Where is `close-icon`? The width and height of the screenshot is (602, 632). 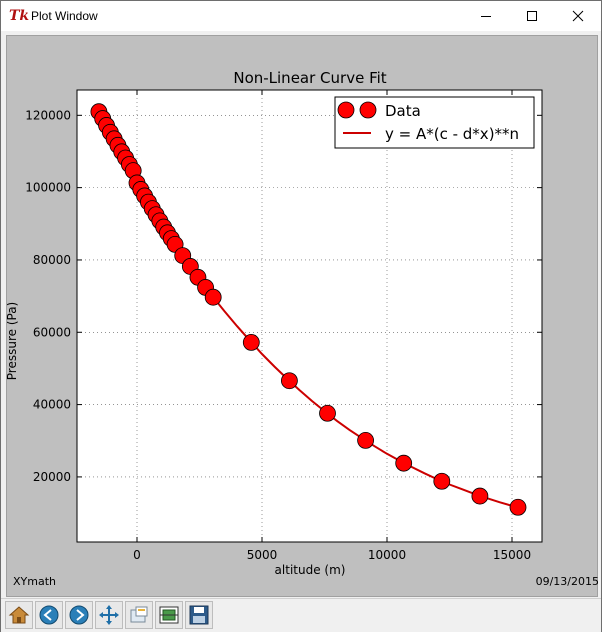
close-icon is located at coordinates (578, 16).